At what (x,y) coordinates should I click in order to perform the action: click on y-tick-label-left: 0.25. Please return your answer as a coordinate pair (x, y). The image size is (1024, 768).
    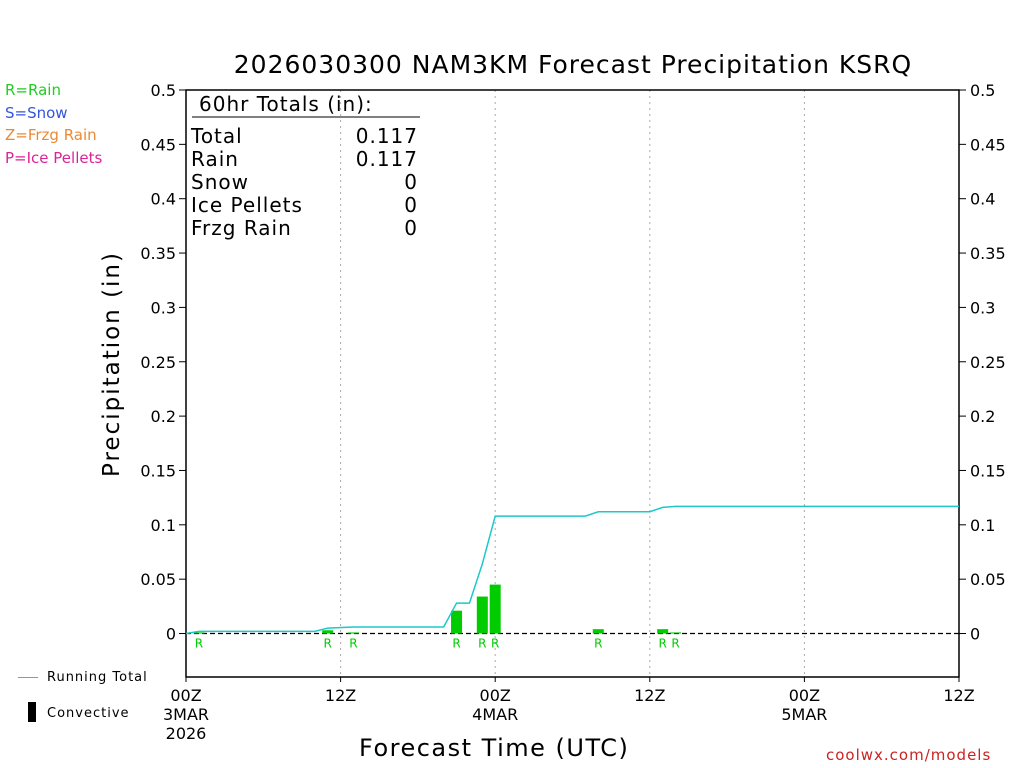
    Looking at the image, I should click on (158, 362).